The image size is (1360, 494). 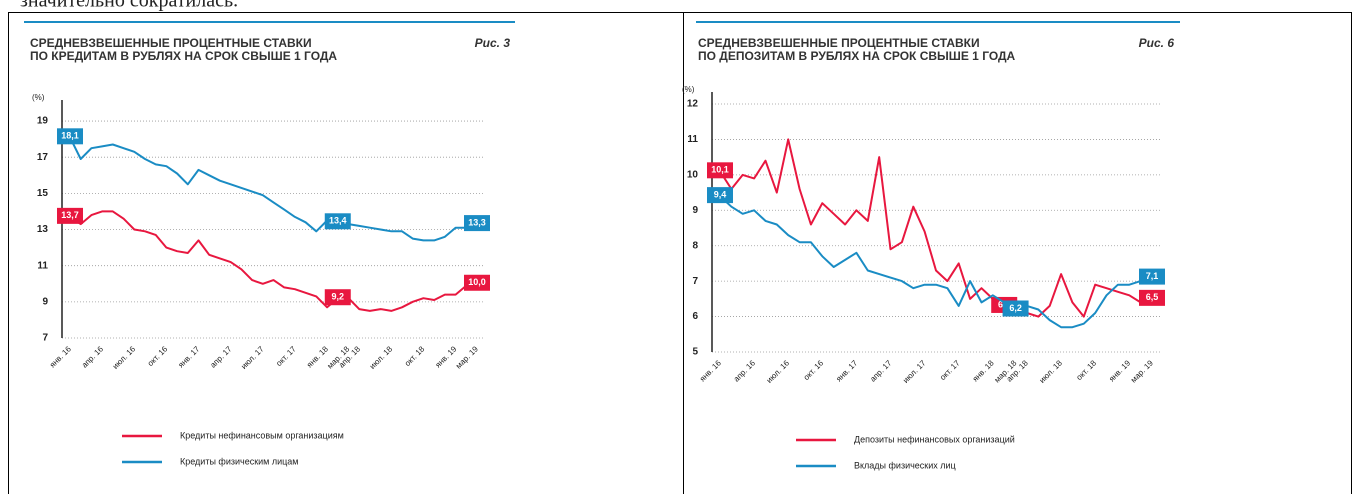 What do you see at coordinates (43, 121) in the screenshot?
I see `y-tick-label: 19` at bounding box center [43, 121].